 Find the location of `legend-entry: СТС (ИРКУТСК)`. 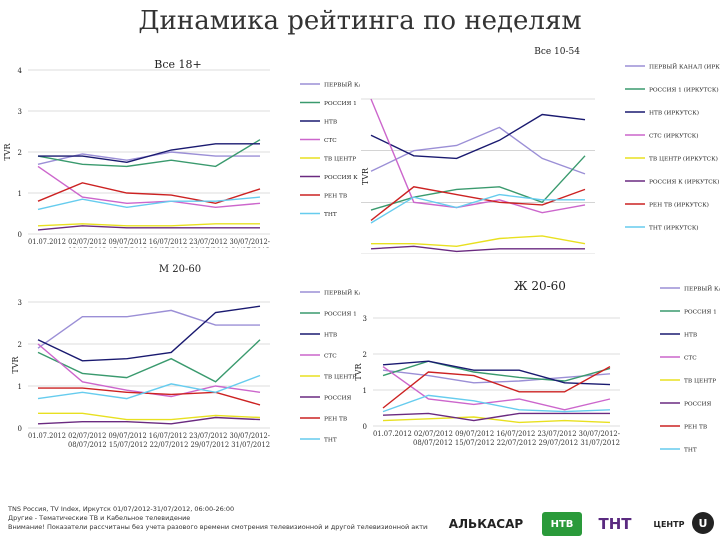

legend-entry: СТС (ИРКУТСК) is located at coordinates (674, 136).